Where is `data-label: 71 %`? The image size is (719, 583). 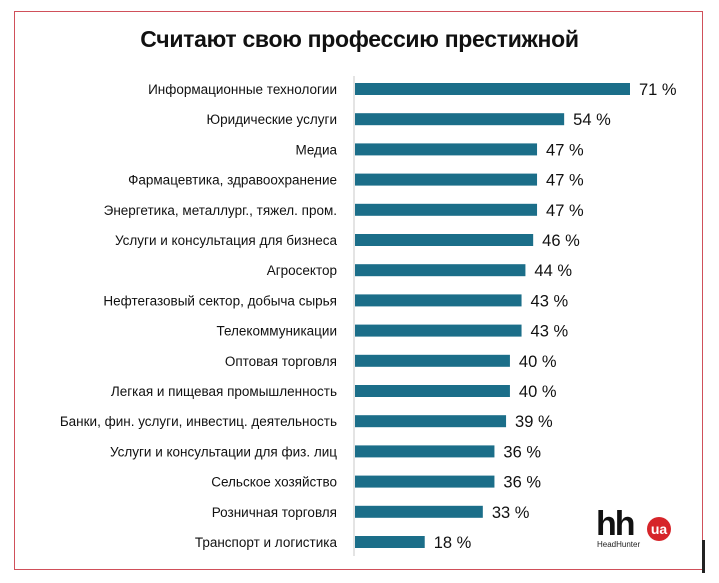
data-label: 71 % is located at coordinates (658, 90).